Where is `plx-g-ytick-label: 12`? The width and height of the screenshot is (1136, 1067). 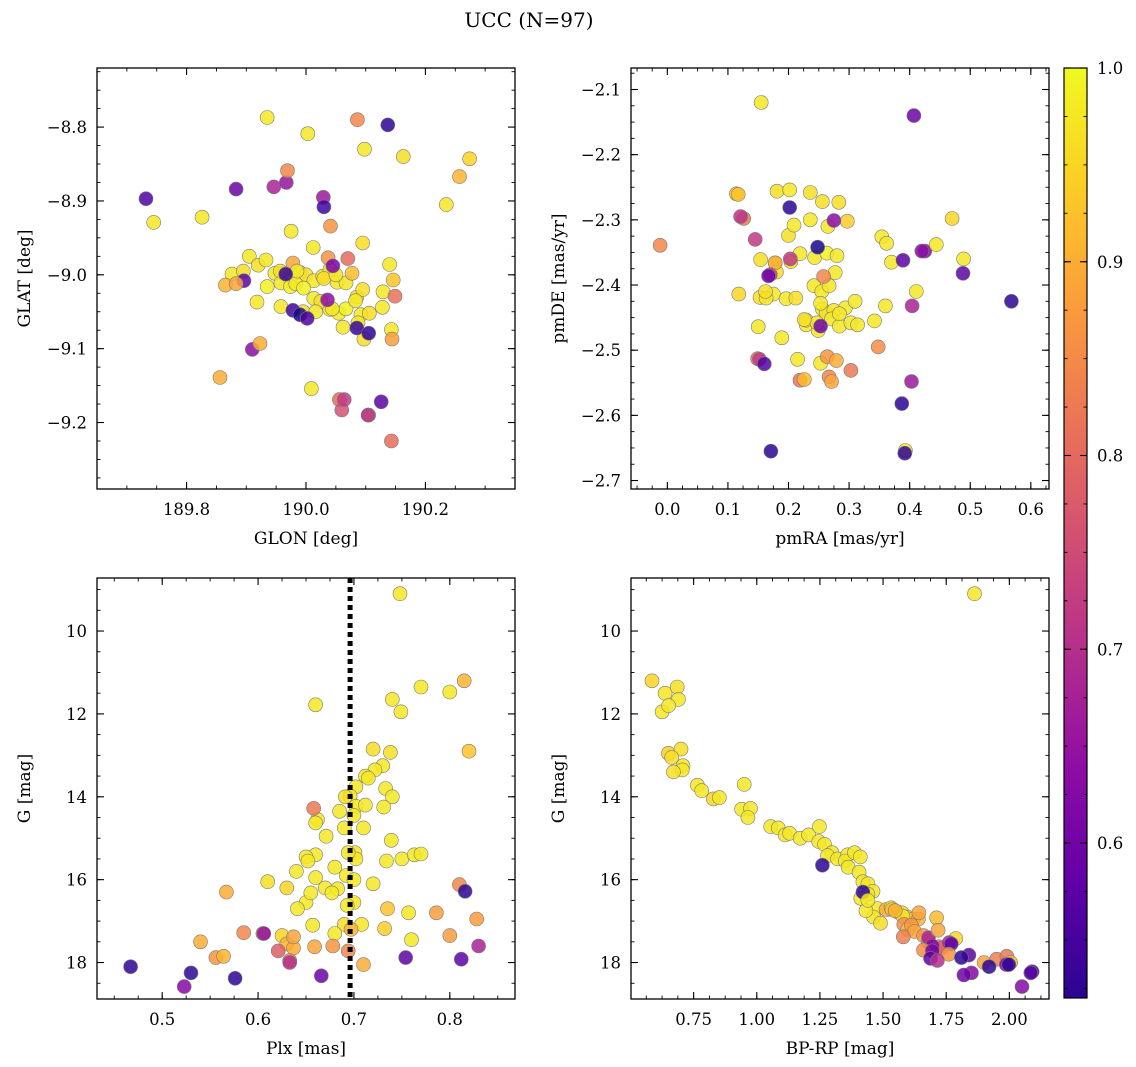
plx-g-ytick-label: 12 is located at coordinates (76, 714).